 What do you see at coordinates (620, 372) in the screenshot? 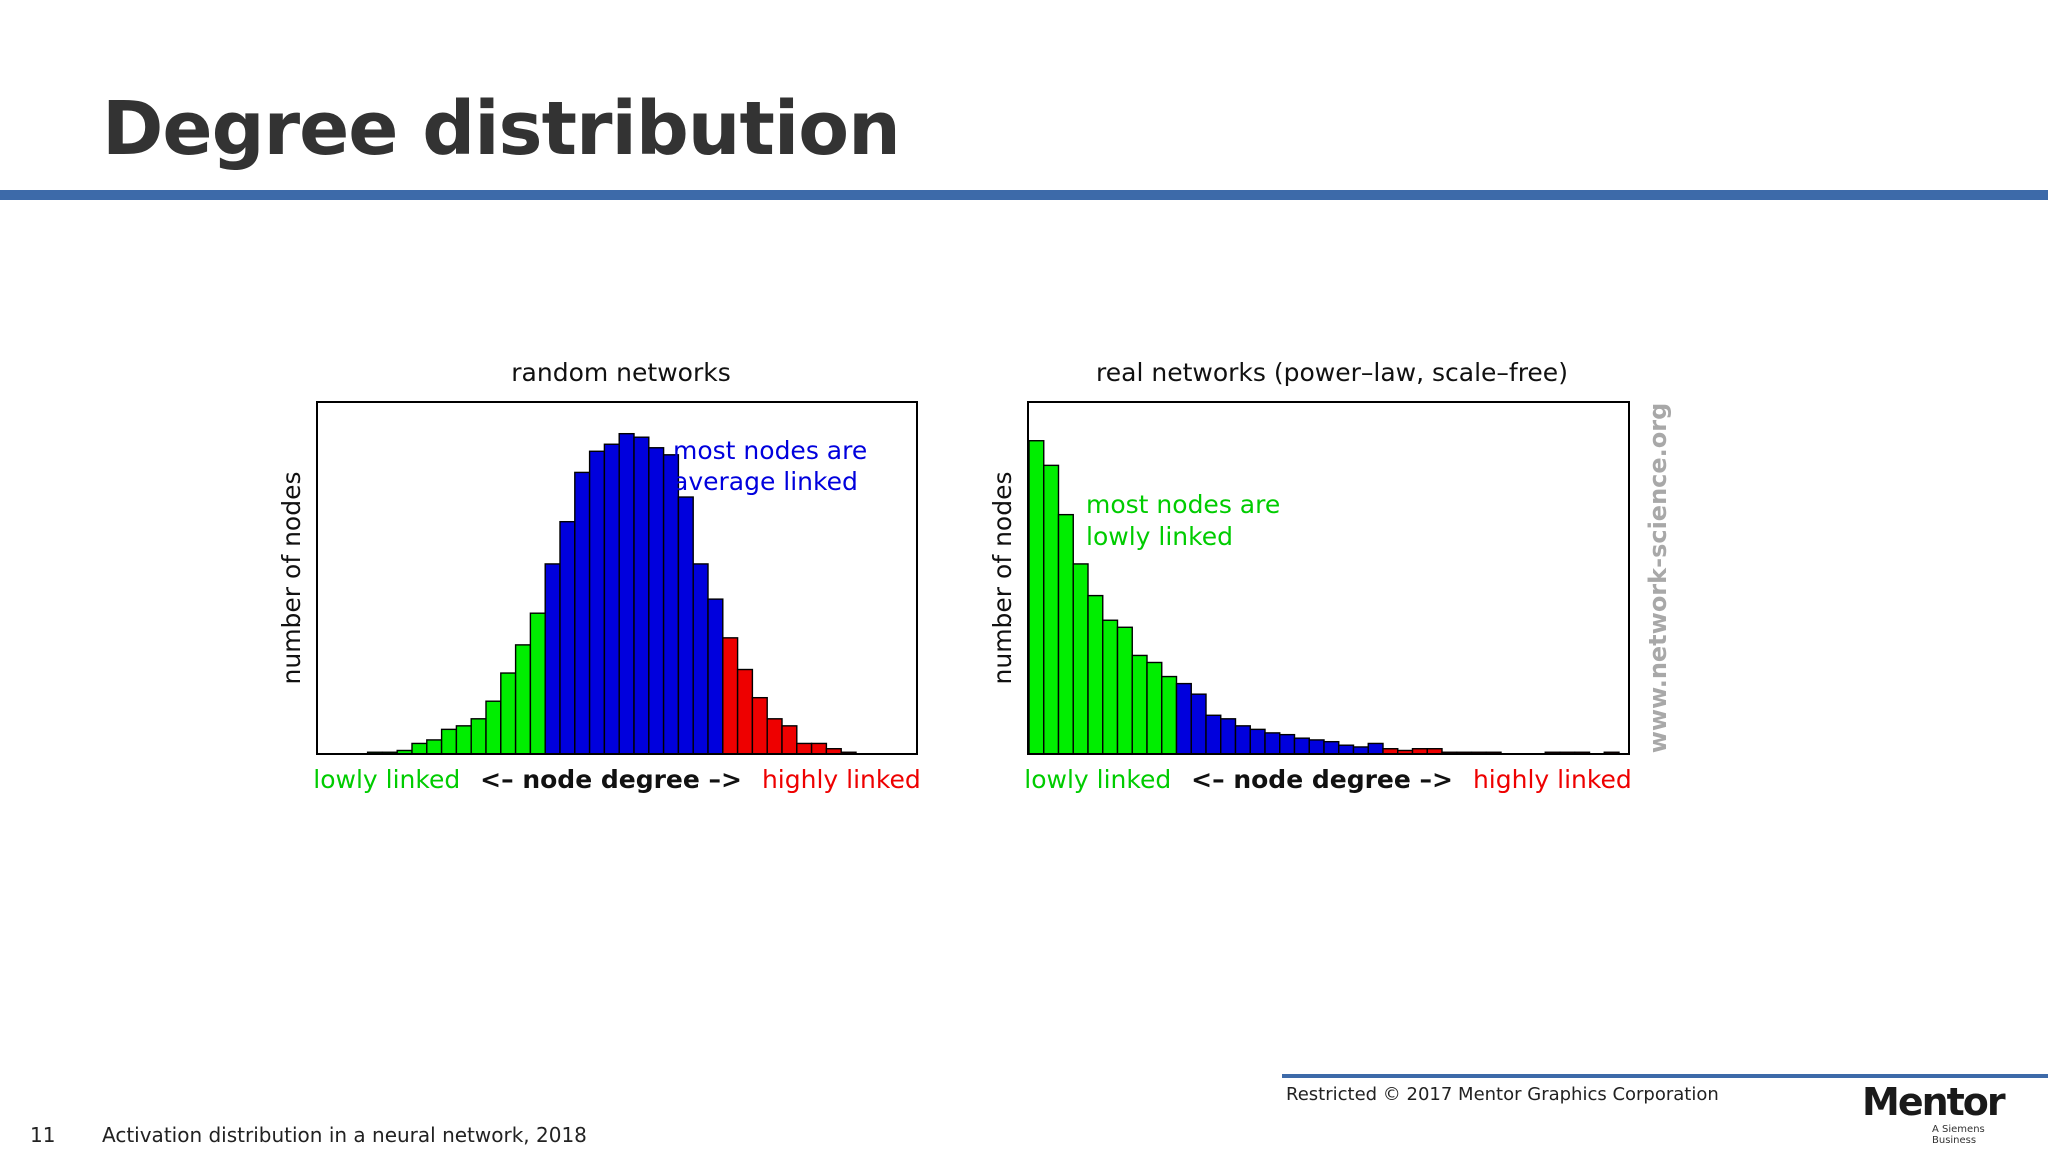
I see `chart-title: random networks` at bounding box center [620, 372].